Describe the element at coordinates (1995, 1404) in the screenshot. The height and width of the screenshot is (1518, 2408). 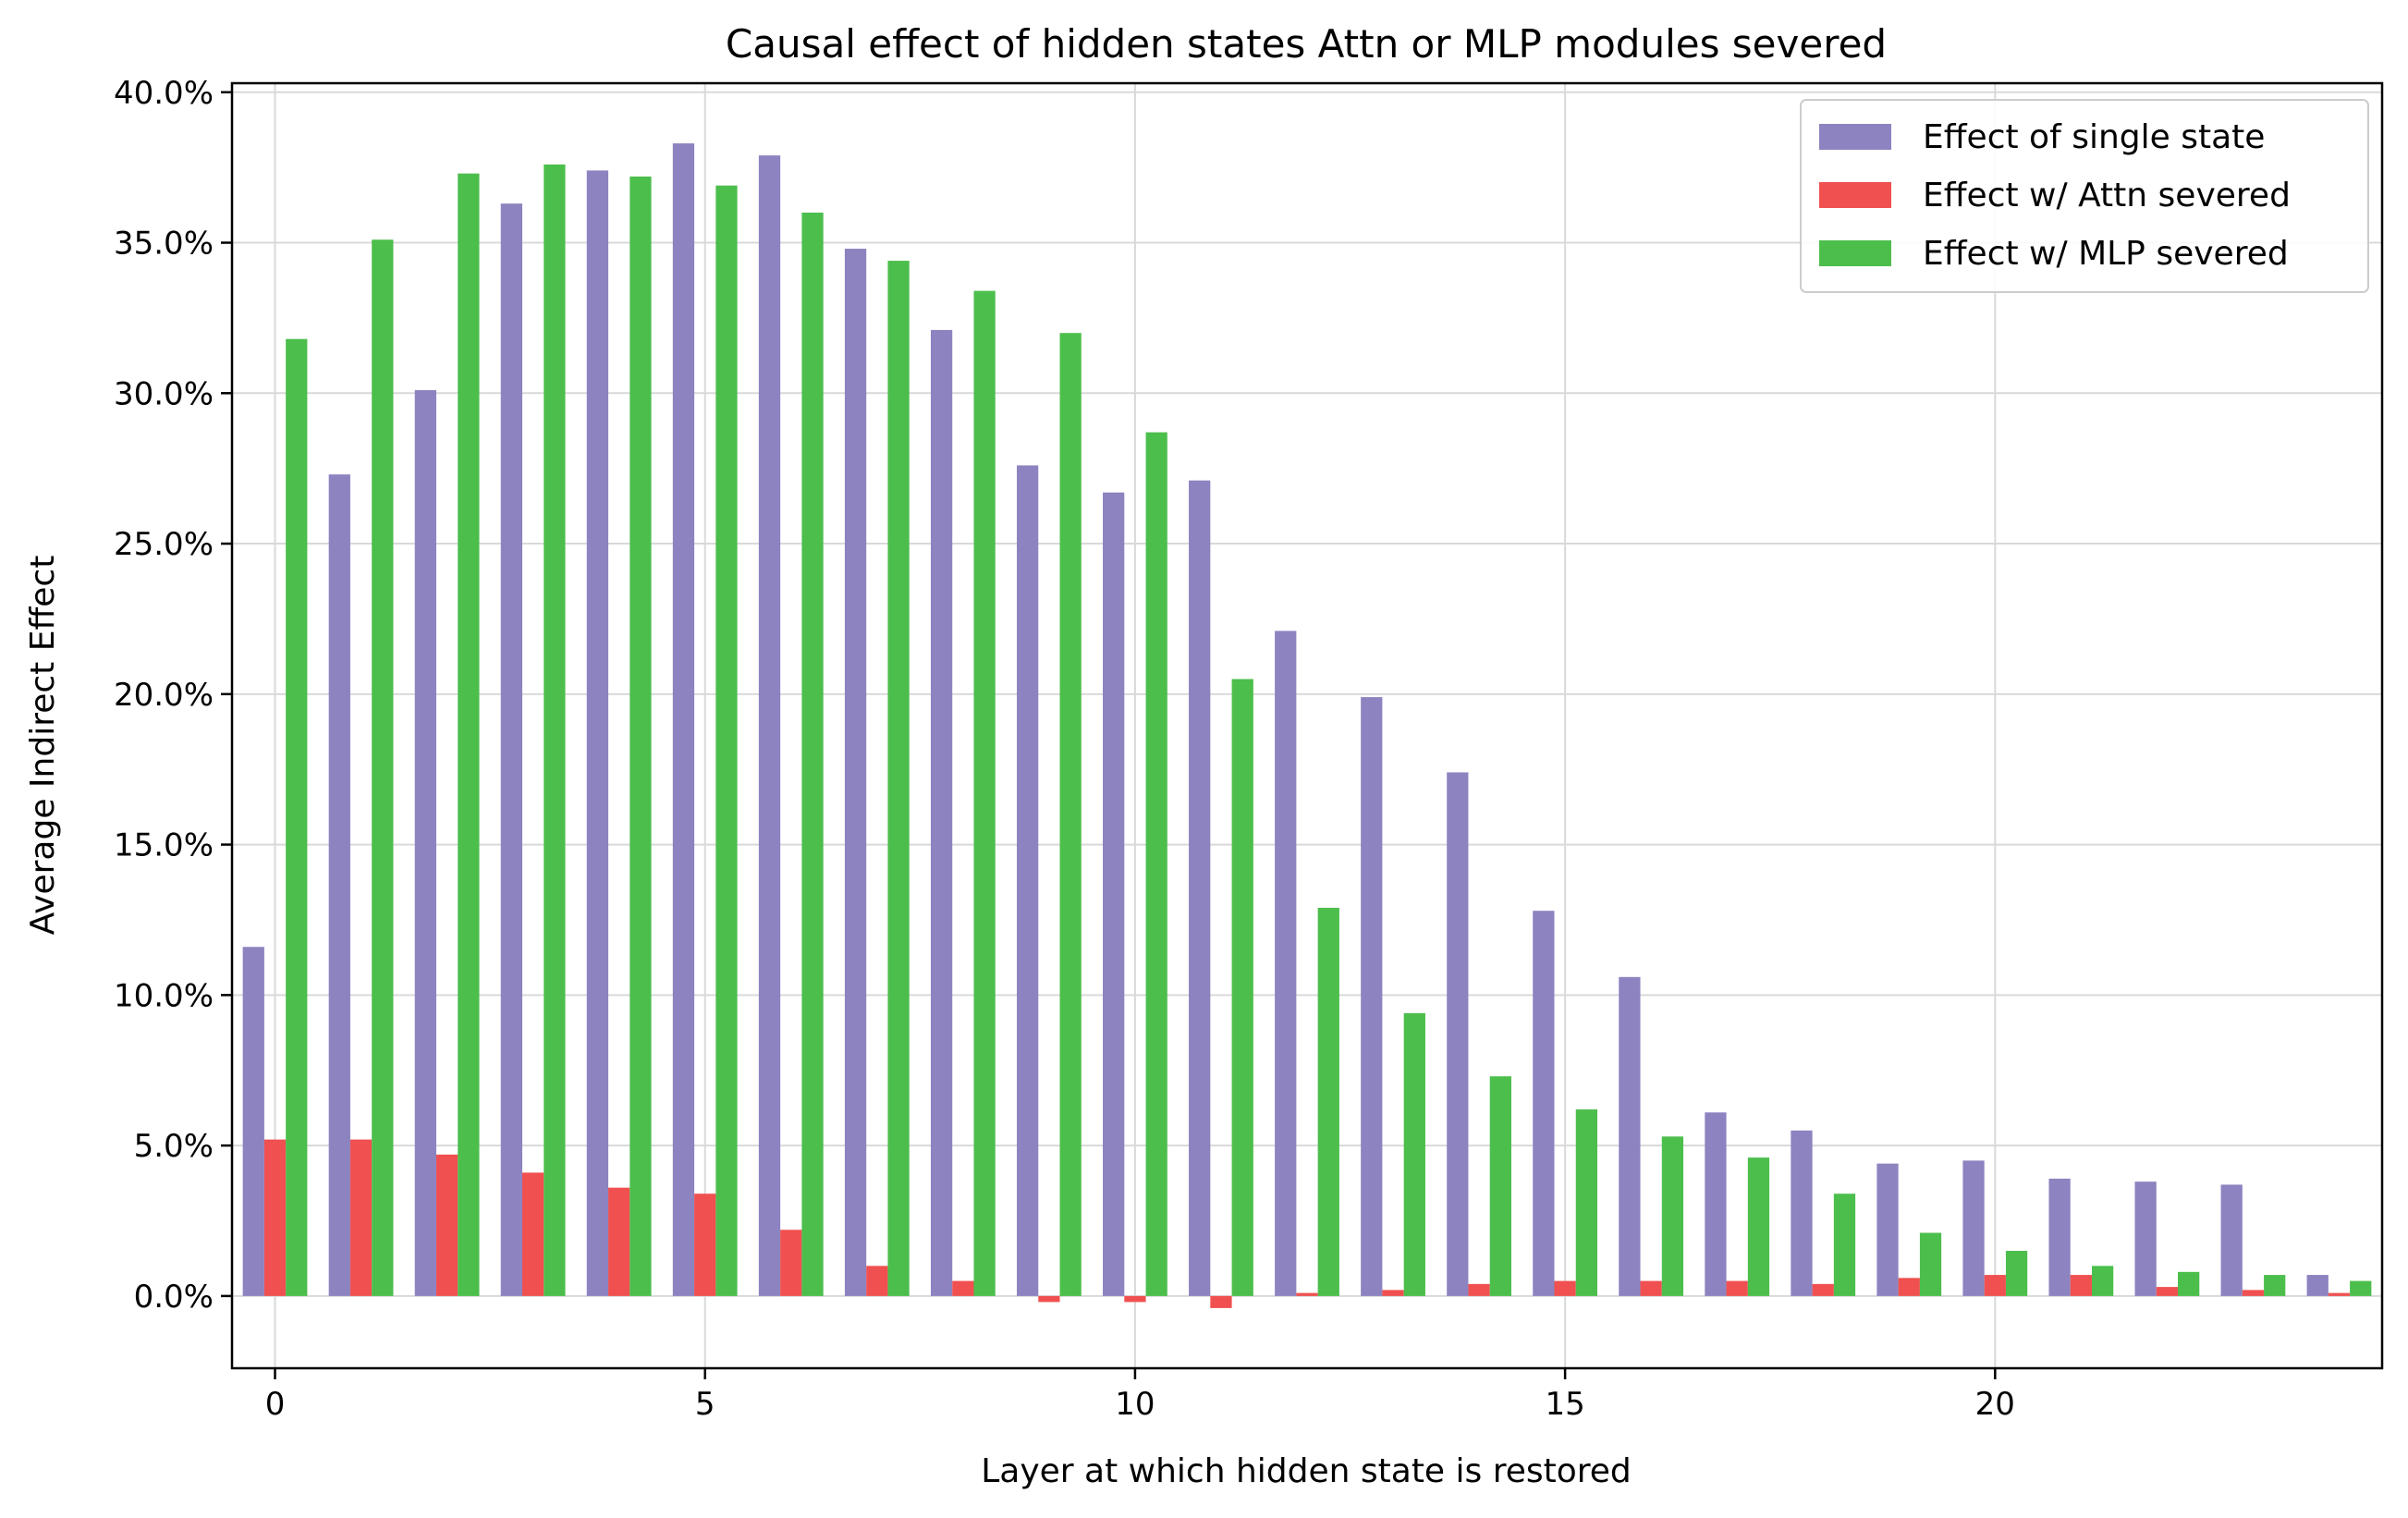
I see `x-tick-label: 20` at that location.